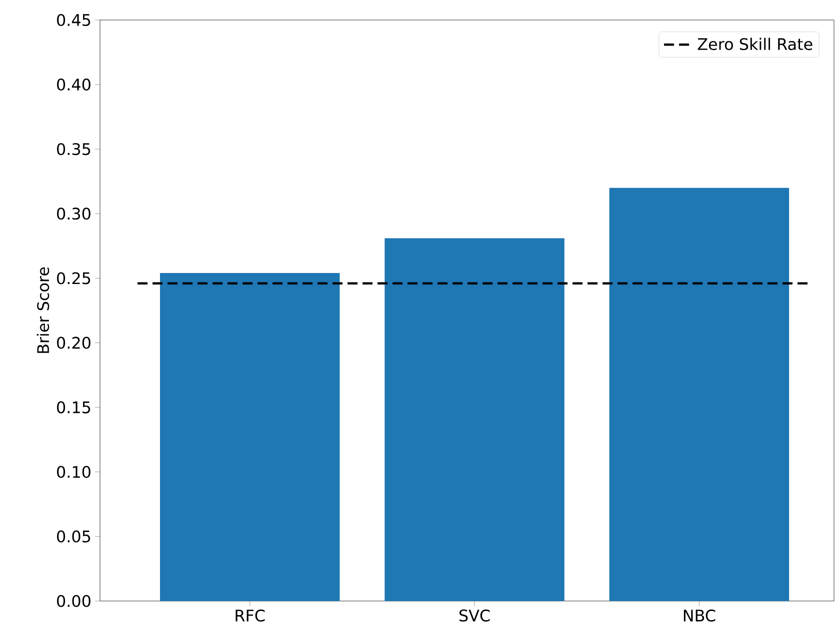 The image size is (836, 630). What do you see at coordinates (73, 149) in the screenshot?
I see `y-tick-label: 0.35` at bounding box center [73, 149].